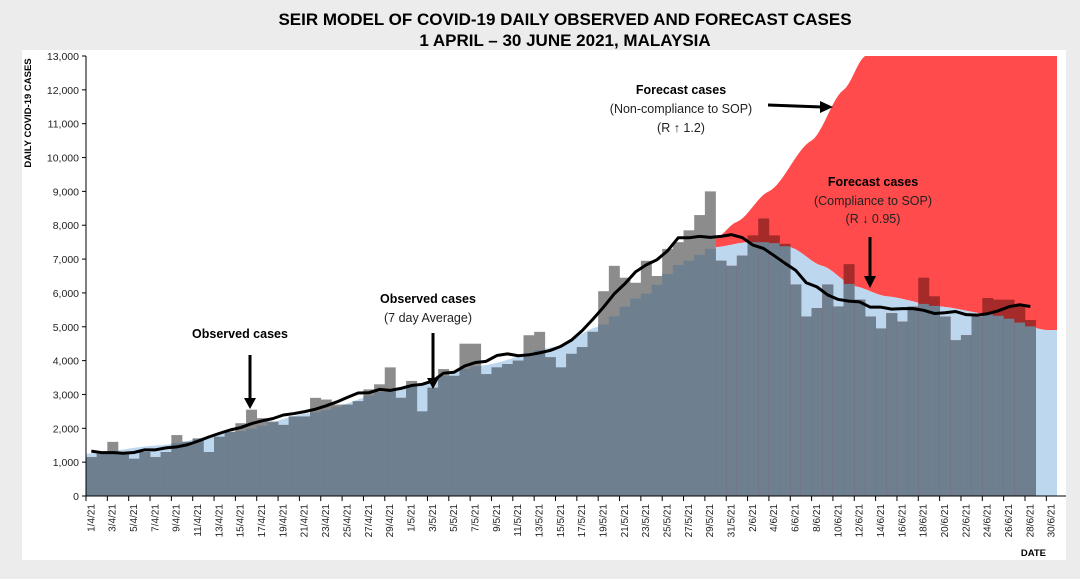  I want to click on y-tick-label: 2,000, so click(66, 429).